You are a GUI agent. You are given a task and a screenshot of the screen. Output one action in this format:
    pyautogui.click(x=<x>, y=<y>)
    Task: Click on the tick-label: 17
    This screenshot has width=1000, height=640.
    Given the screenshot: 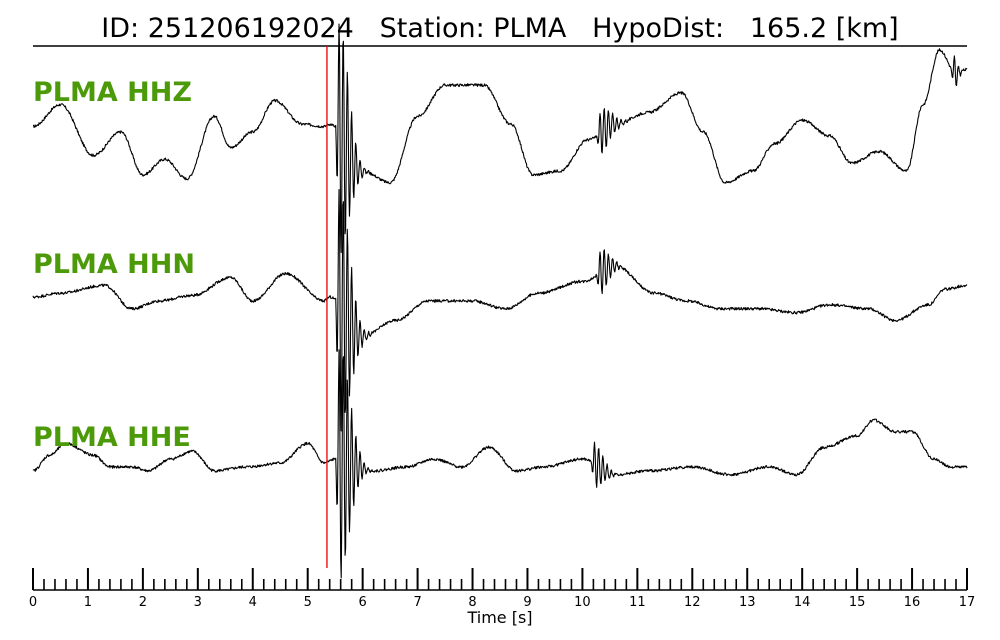 What is the action you would take?
    pyautogui.click(x=967, y=602)
    